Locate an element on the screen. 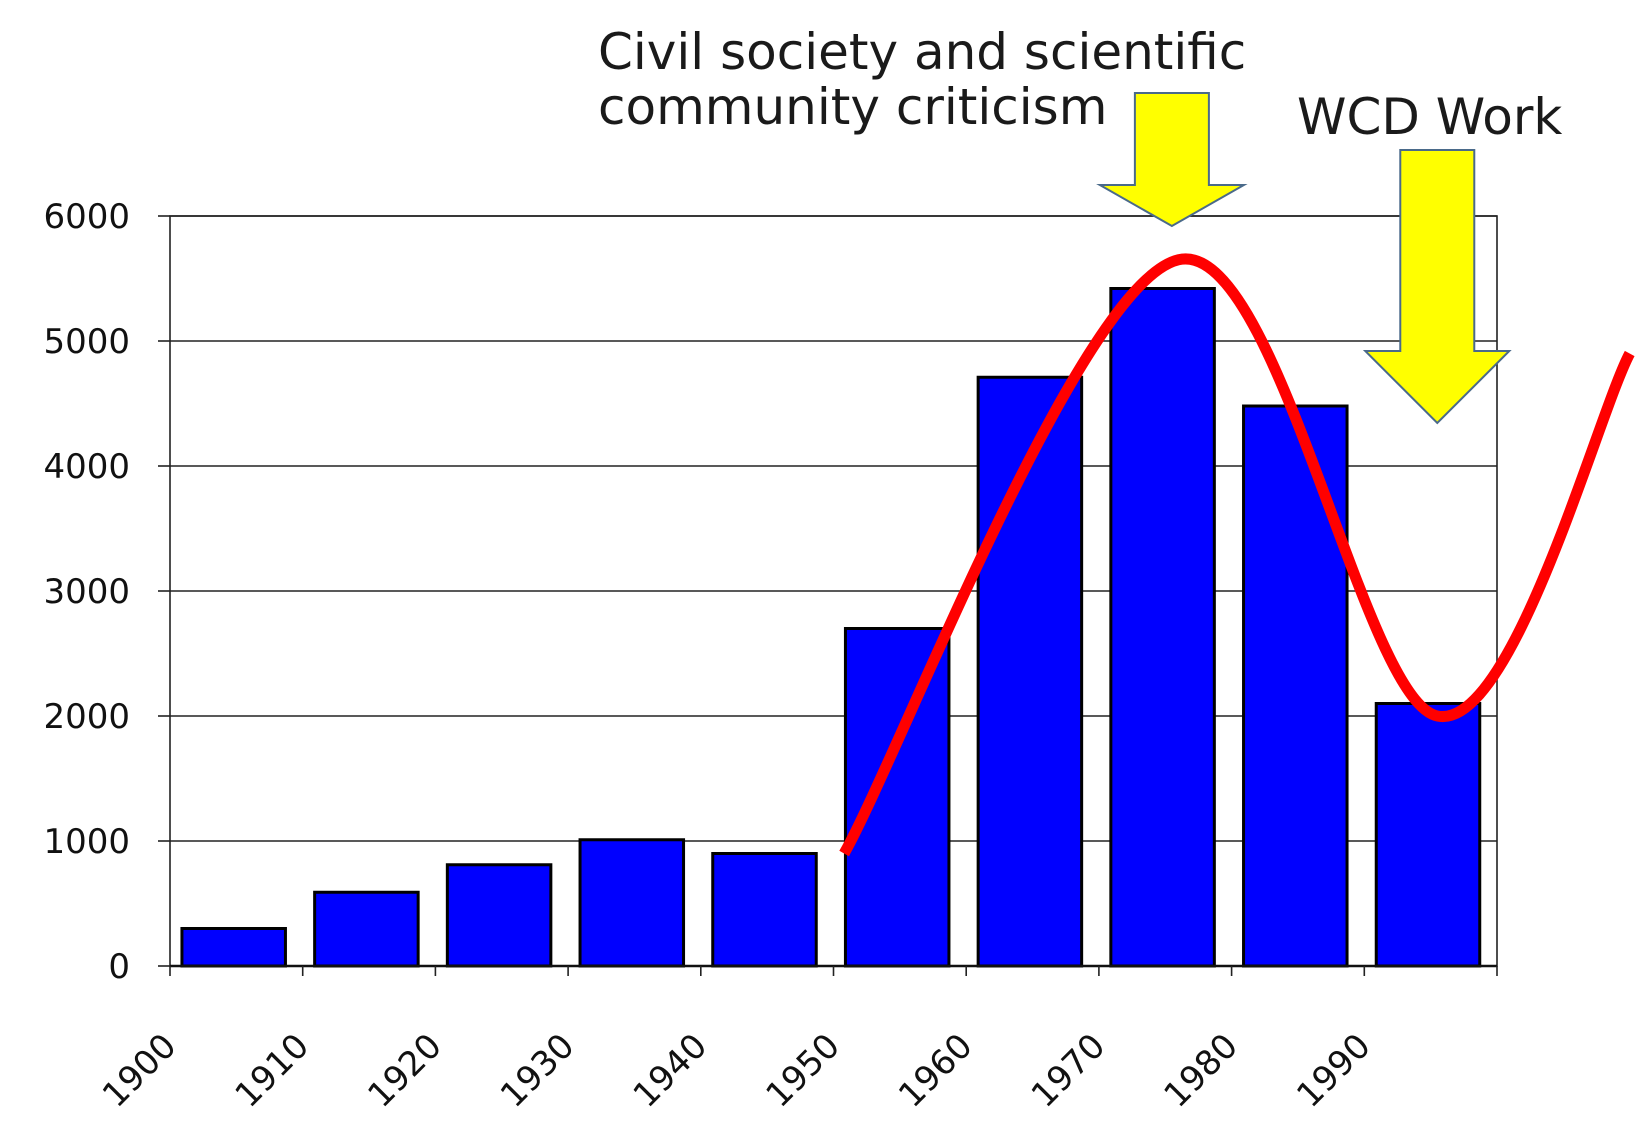 This screenshot has height=1134, width=1649. x-tick-label: 1930 is located at coordinates (537, 1070).